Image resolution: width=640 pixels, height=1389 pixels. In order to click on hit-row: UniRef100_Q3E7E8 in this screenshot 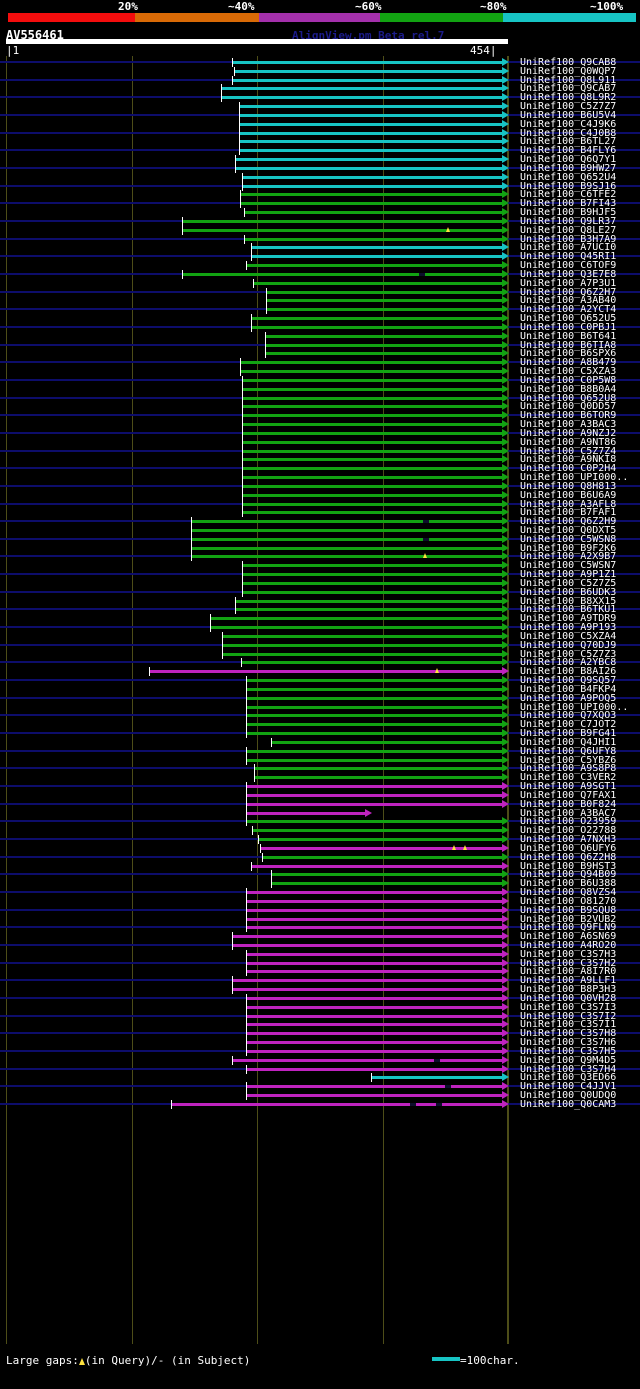, I will do `click(320, 274)`.